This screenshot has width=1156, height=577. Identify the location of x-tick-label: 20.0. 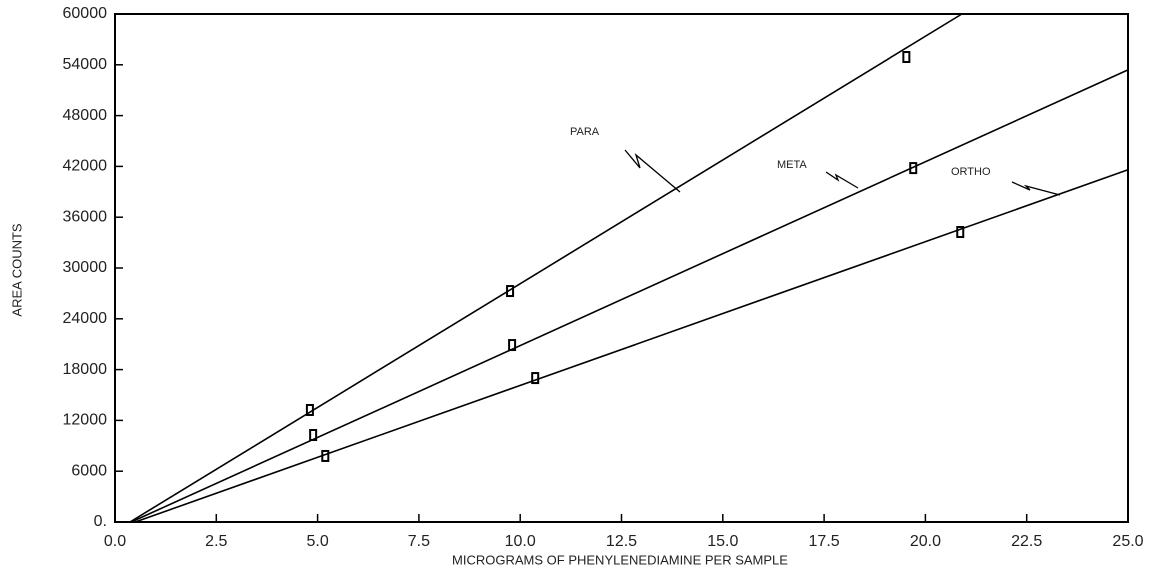
(925, 541).